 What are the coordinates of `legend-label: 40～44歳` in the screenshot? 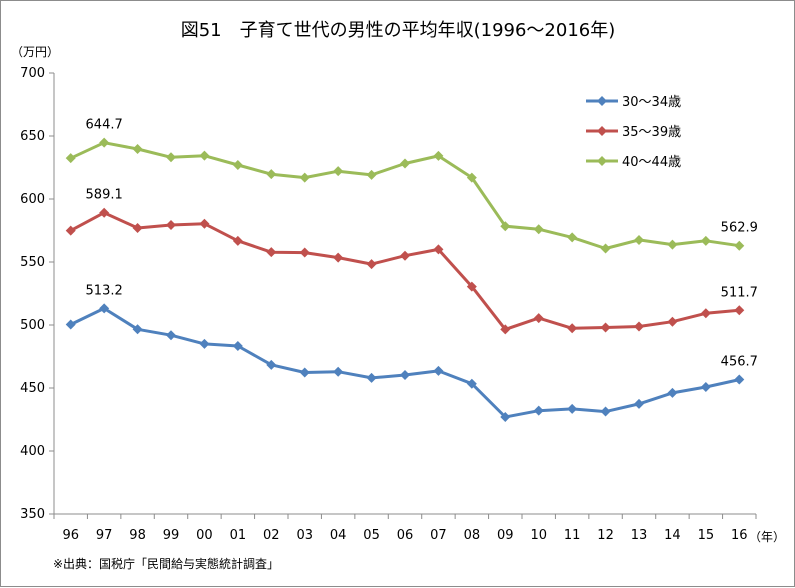 It's located at (651, 162).